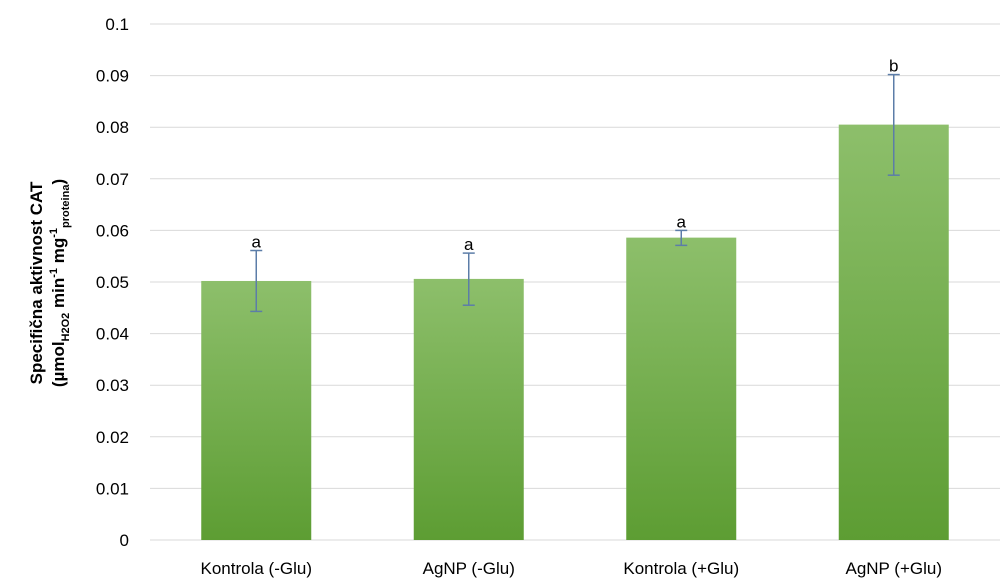 Image resolution: width=1005 pixels, height=581 pixels. I want to click on x-category-label: AgNP (+Glu), so click(893, 568).